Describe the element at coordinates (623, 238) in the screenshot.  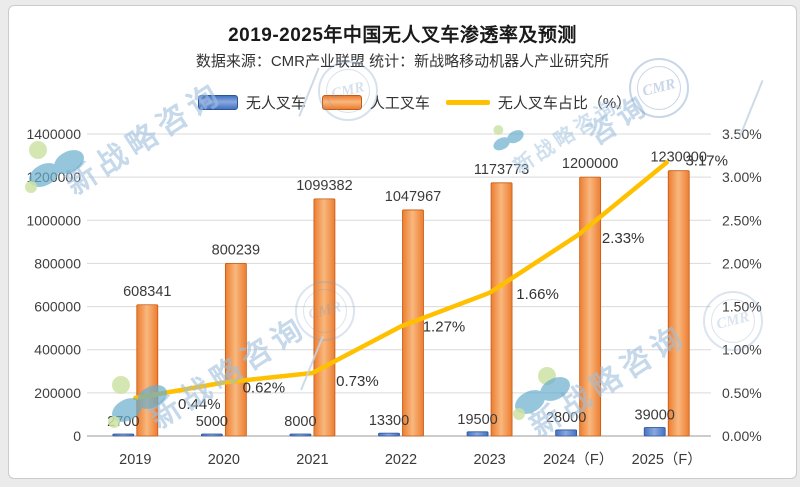
I see `penetration-rate-label: 2.33%` at that location.